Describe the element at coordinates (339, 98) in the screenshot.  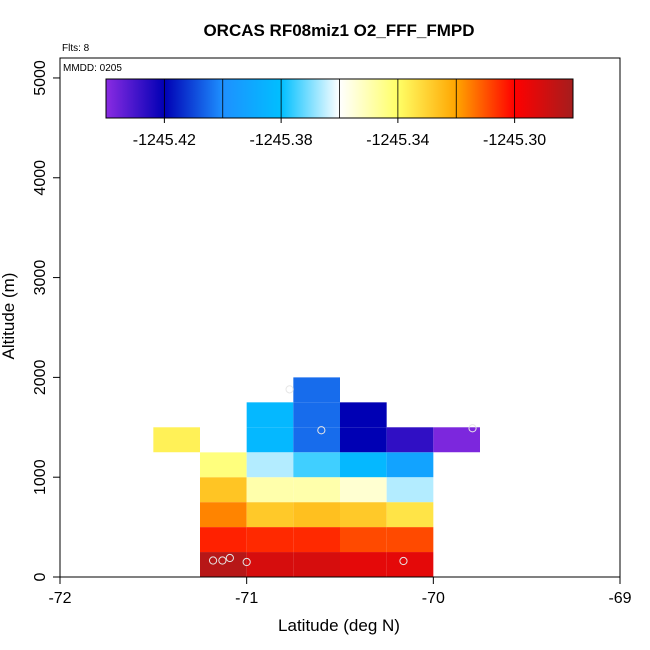
I see `colorbar-divisions` at that location.